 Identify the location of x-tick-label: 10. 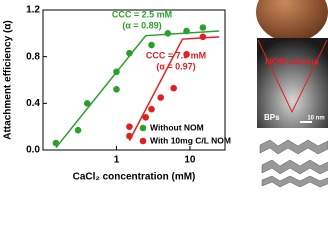
(190, 160).